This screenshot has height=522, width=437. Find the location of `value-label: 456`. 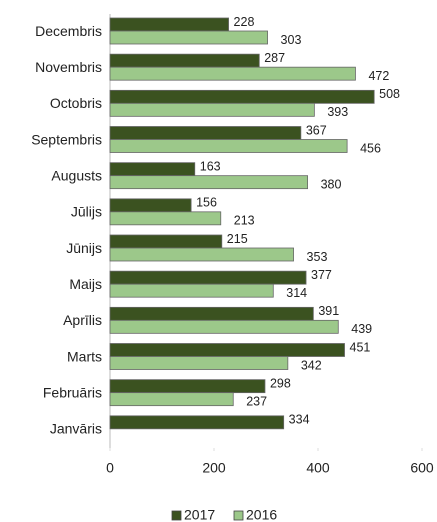

value-label: 456 is located at coordinates (370, 148).